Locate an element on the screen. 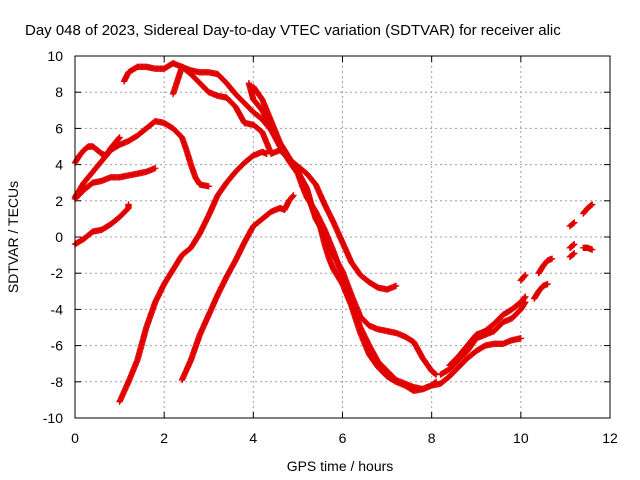 This screenshot has width=640, height=480. y-tick-label: -2 is located at coordinates (57, 273).